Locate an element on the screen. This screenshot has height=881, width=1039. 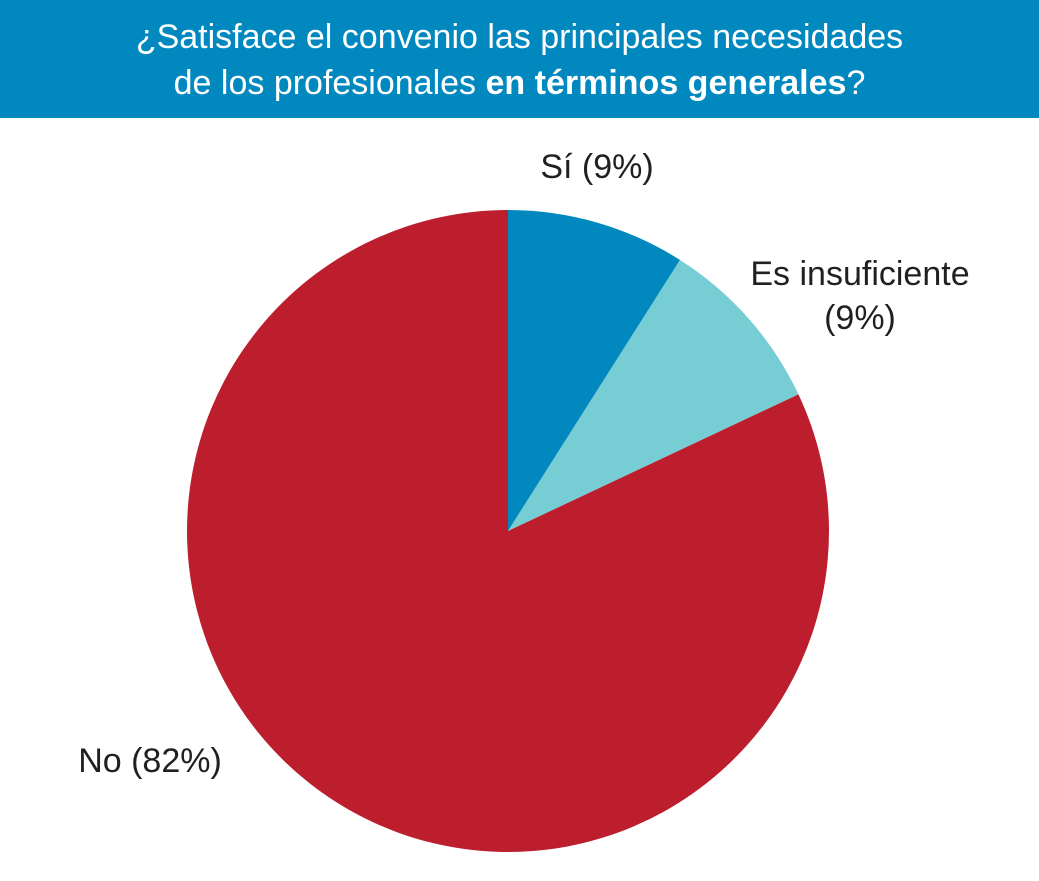
slice-label-no: No (82%) is located at coordinates (150, 761).